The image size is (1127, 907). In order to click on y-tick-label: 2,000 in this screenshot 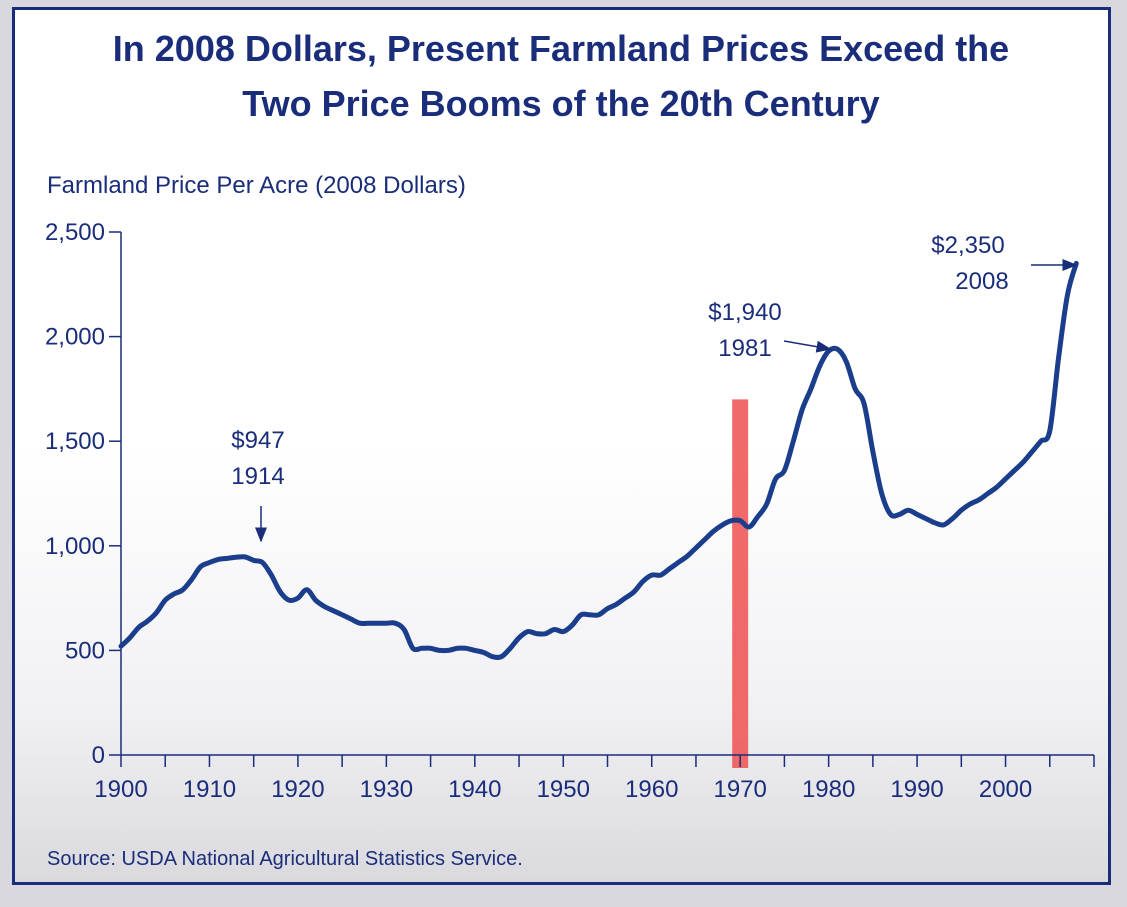, I will do `click(75, 337)`.